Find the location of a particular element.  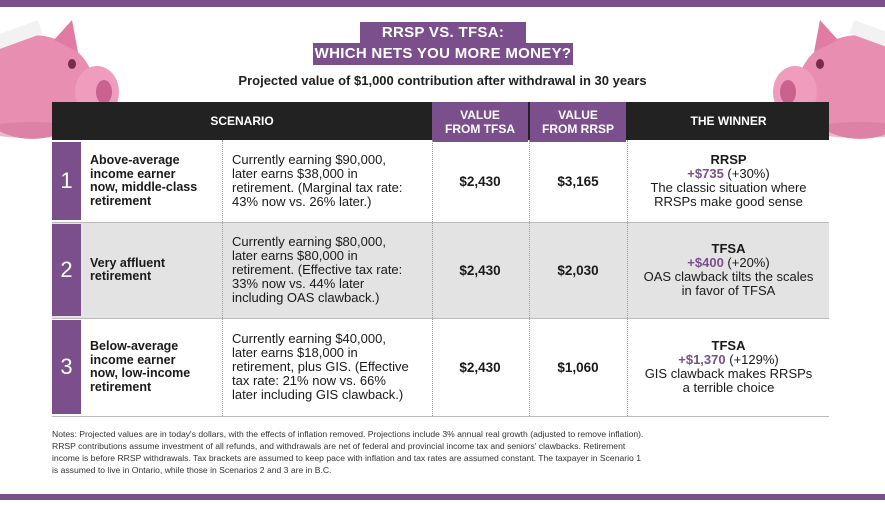

who-line: now, middle-class is located at coordinates (144, 187).